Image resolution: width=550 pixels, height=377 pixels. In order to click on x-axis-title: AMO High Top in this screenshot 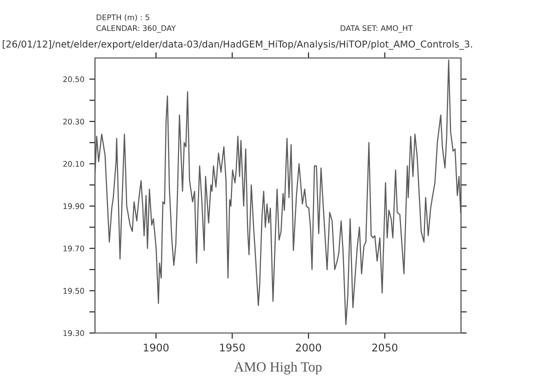, I will do `click(278, 368)`.